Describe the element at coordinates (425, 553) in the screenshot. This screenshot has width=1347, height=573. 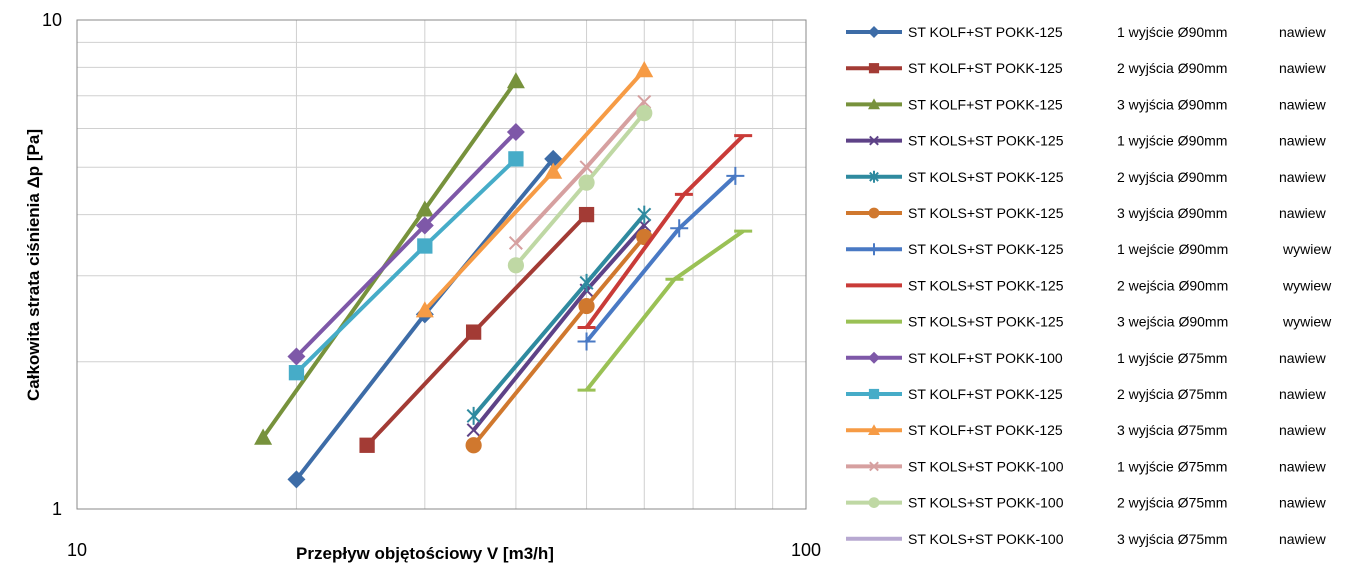
I see `x-axis-title: Przepływ objętościowy V [m3/h]` at that location.